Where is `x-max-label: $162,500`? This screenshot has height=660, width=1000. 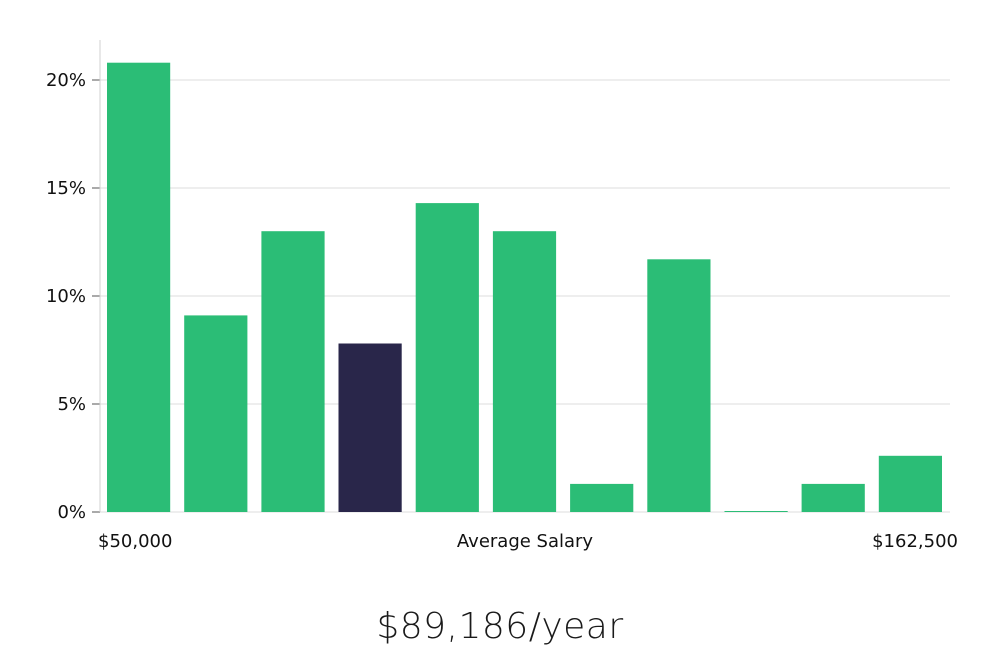 x-max-label: $162,500 is located at coordinates (915, 541).